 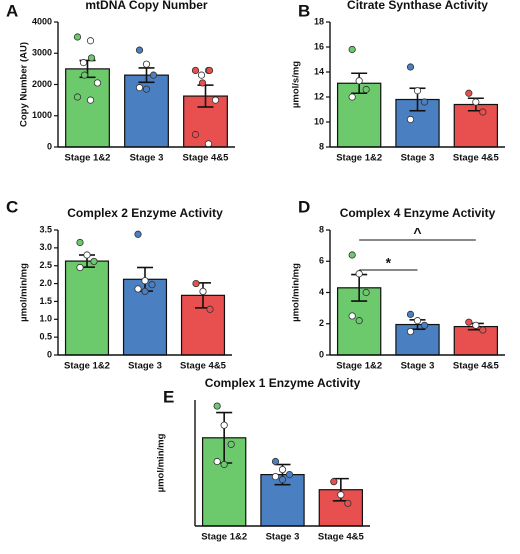 I want to click on y-tick-label: 1000, so click(x=42, y=115).